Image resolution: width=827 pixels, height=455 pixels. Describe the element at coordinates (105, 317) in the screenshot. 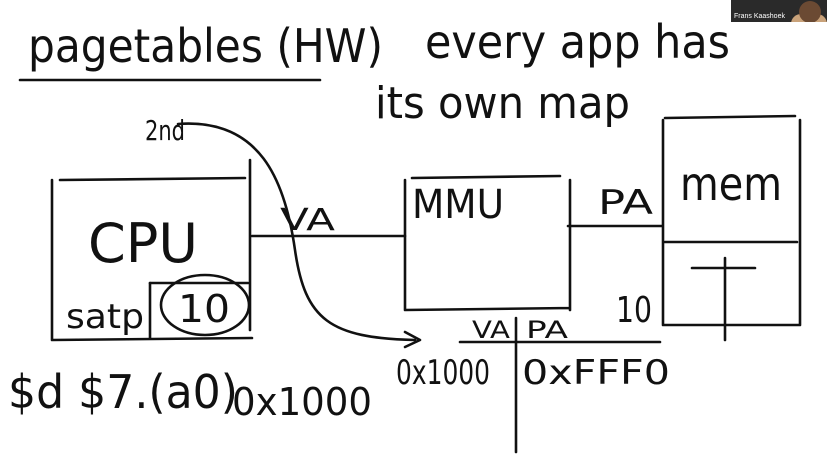

I see `satp-label: satp` at that location.